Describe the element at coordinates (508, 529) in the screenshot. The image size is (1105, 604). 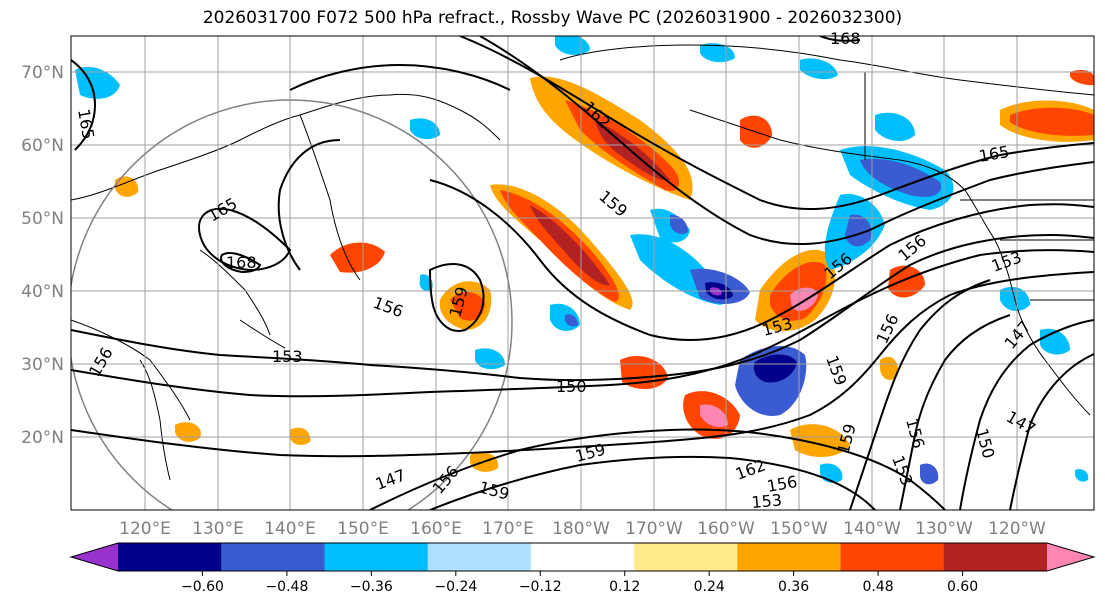
I see `lon-label-170e: 170°E` at that location.